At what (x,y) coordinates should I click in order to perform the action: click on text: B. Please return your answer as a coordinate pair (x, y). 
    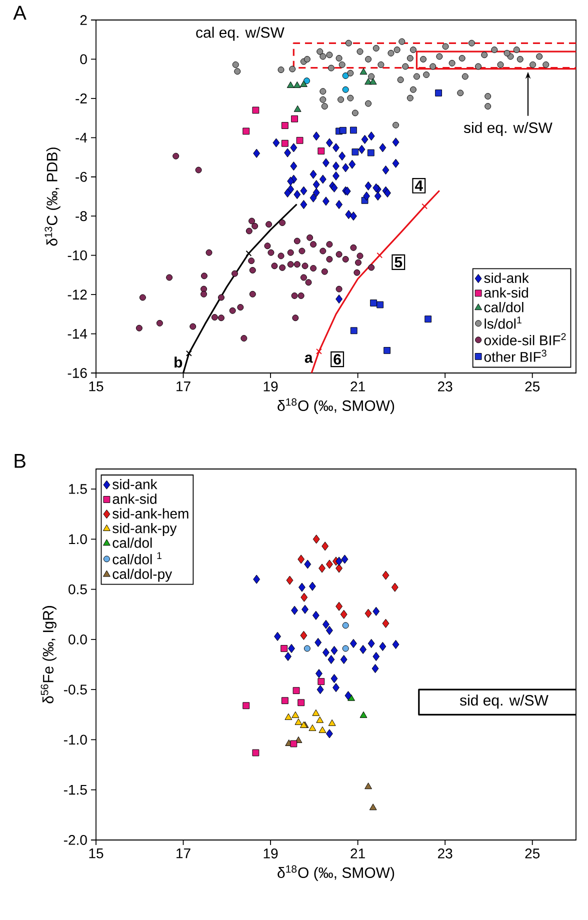
    Looking at the image, I should click on (20, 461).